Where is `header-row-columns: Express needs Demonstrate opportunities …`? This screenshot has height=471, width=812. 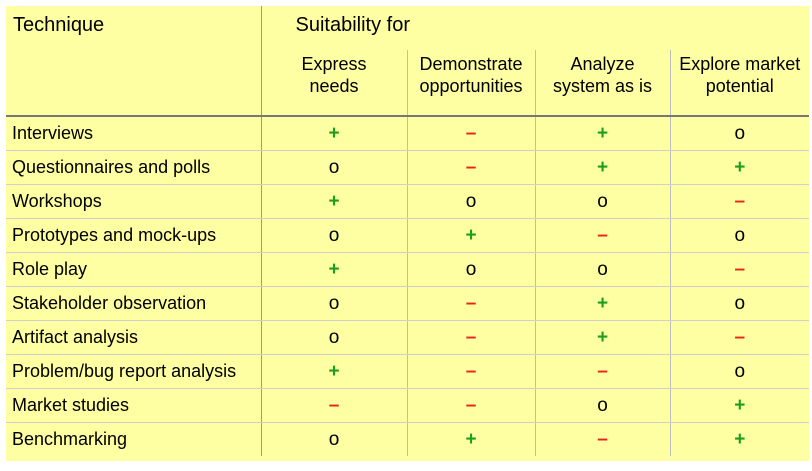 header-row-columns: Express needs Demonstrate opportunities … is located at coordinates (407, 83).